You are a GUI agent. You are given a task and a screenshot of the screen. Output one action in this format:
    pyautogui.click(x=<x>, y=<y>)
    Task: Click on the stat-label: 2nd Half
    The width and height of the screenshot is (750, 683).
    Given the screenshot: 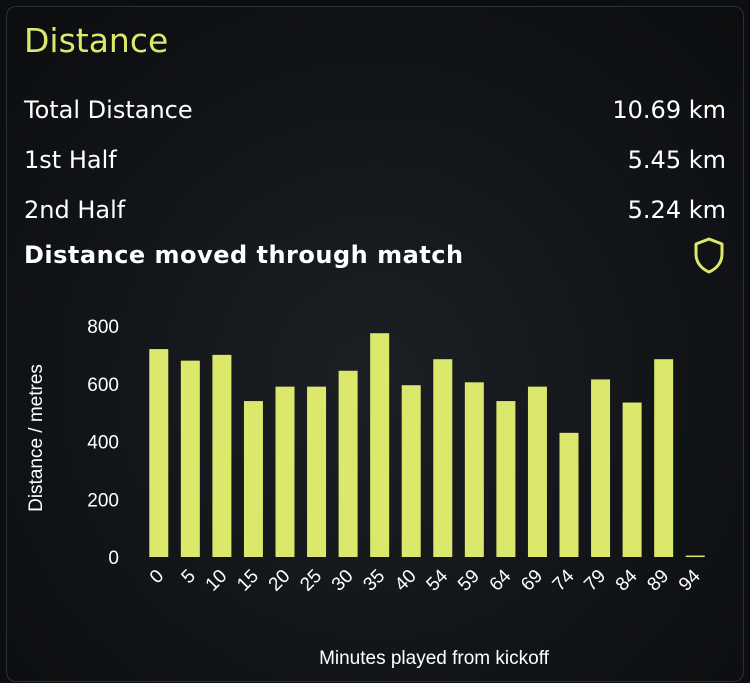 What is the action you would take?
    pyautogui.click(x=75, y=210)
    